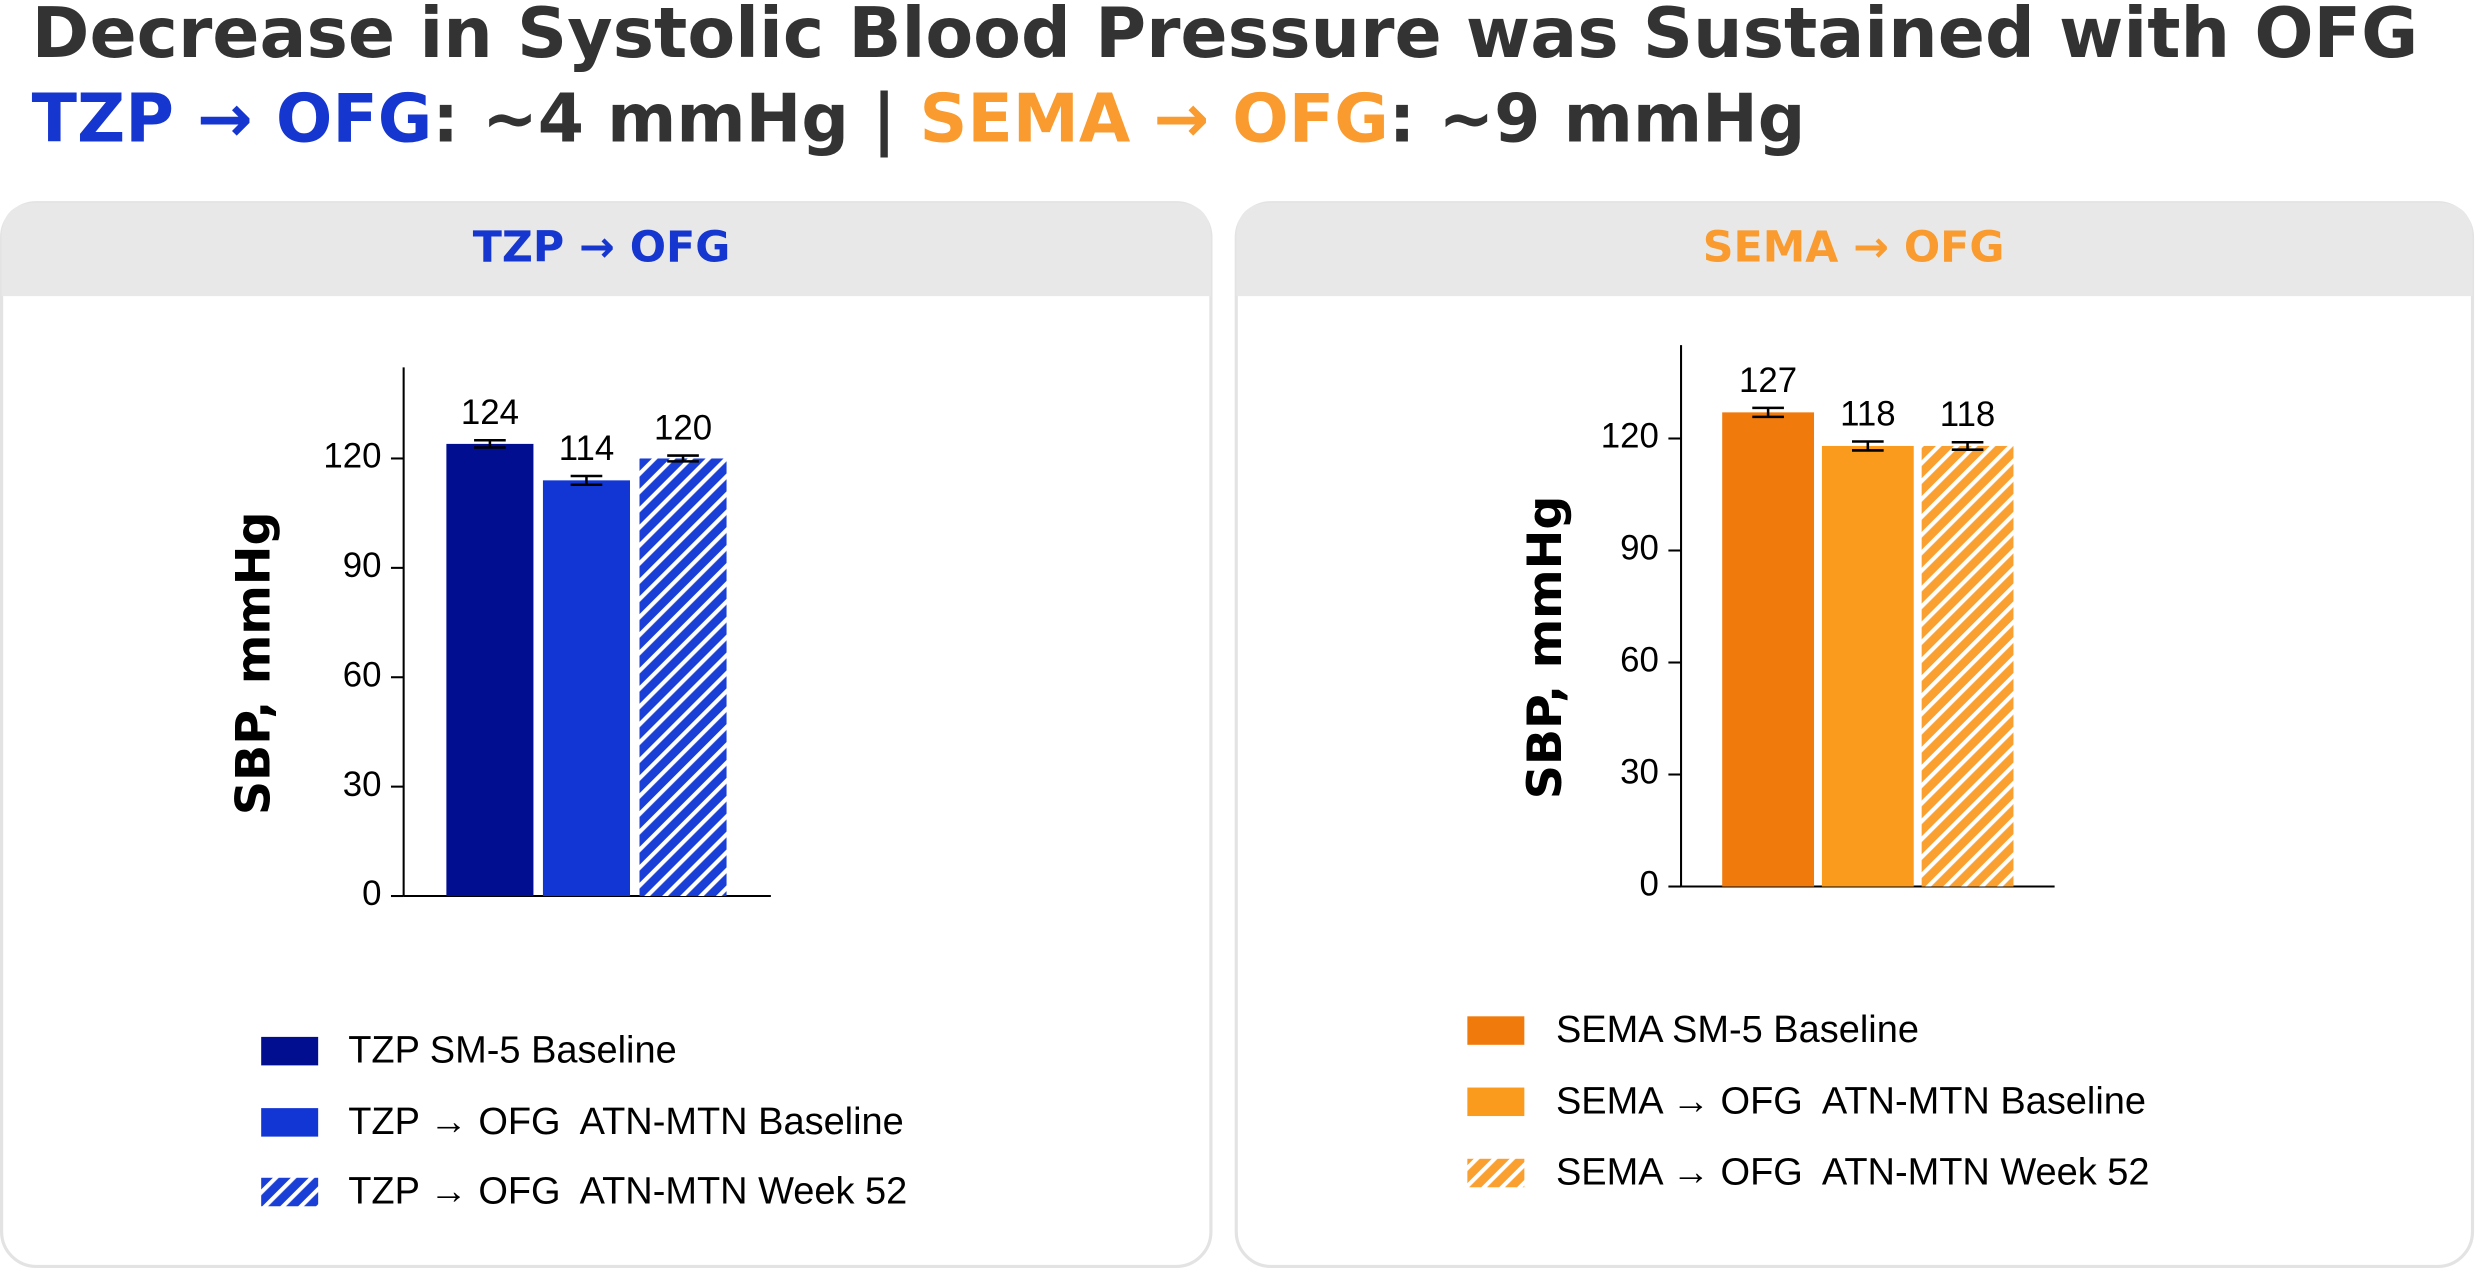 Image resolution: width=2482 pixels, height=1276 pixels. What do you see at coordinates (627, 1192) in the screenshot?
I see `legend-label: TZP → OFG ATN-MTN Week 52` at bounding box center [627, 1192].